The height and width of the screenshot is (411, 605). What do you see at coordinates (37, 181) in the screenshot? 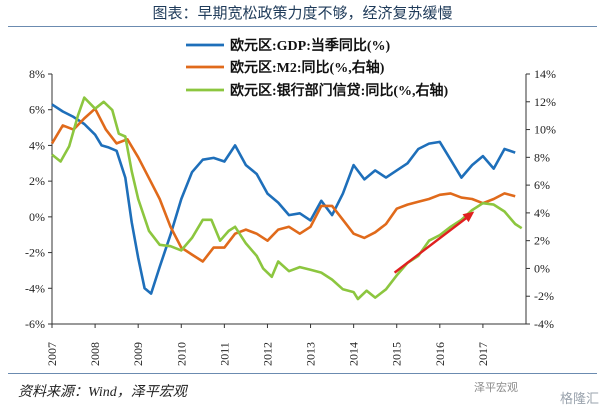
I see `left-tick-label: 2%` at bounding box center [37, 181].